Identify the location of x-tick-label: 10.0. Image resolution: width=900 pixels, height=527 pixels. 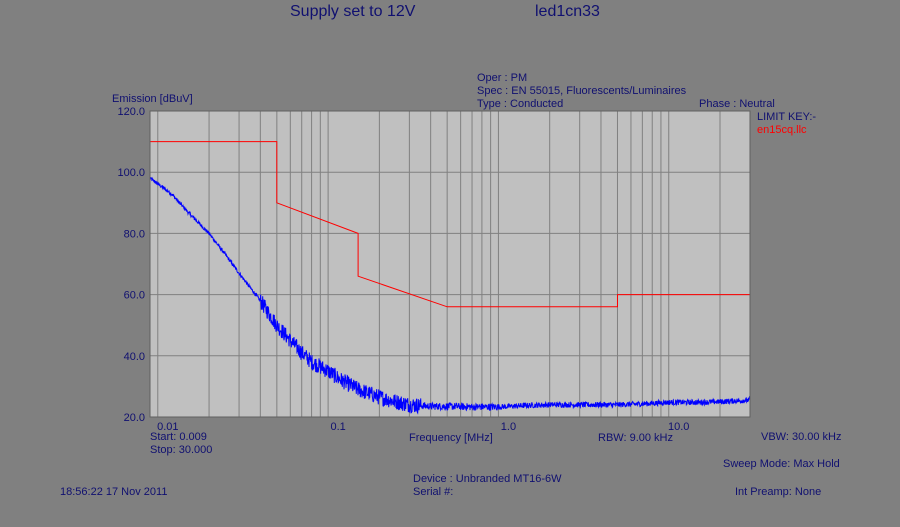
(678, 427).